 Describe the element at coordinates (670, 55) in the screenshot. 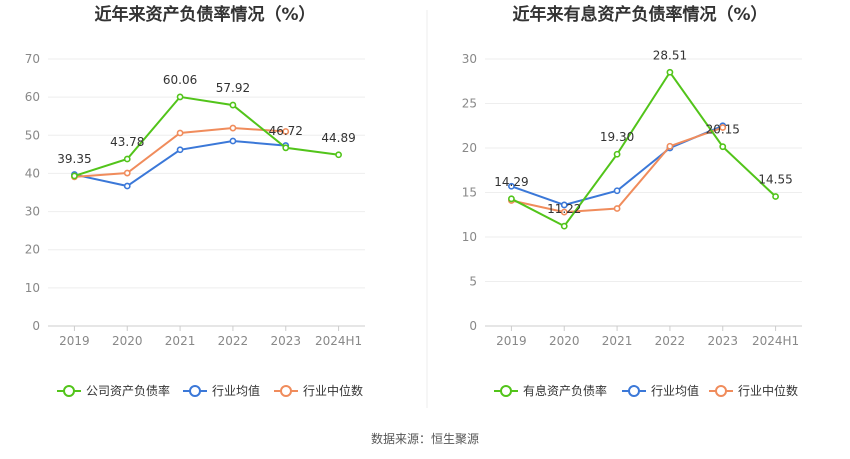

I see `data-label: 28.51` at that location.